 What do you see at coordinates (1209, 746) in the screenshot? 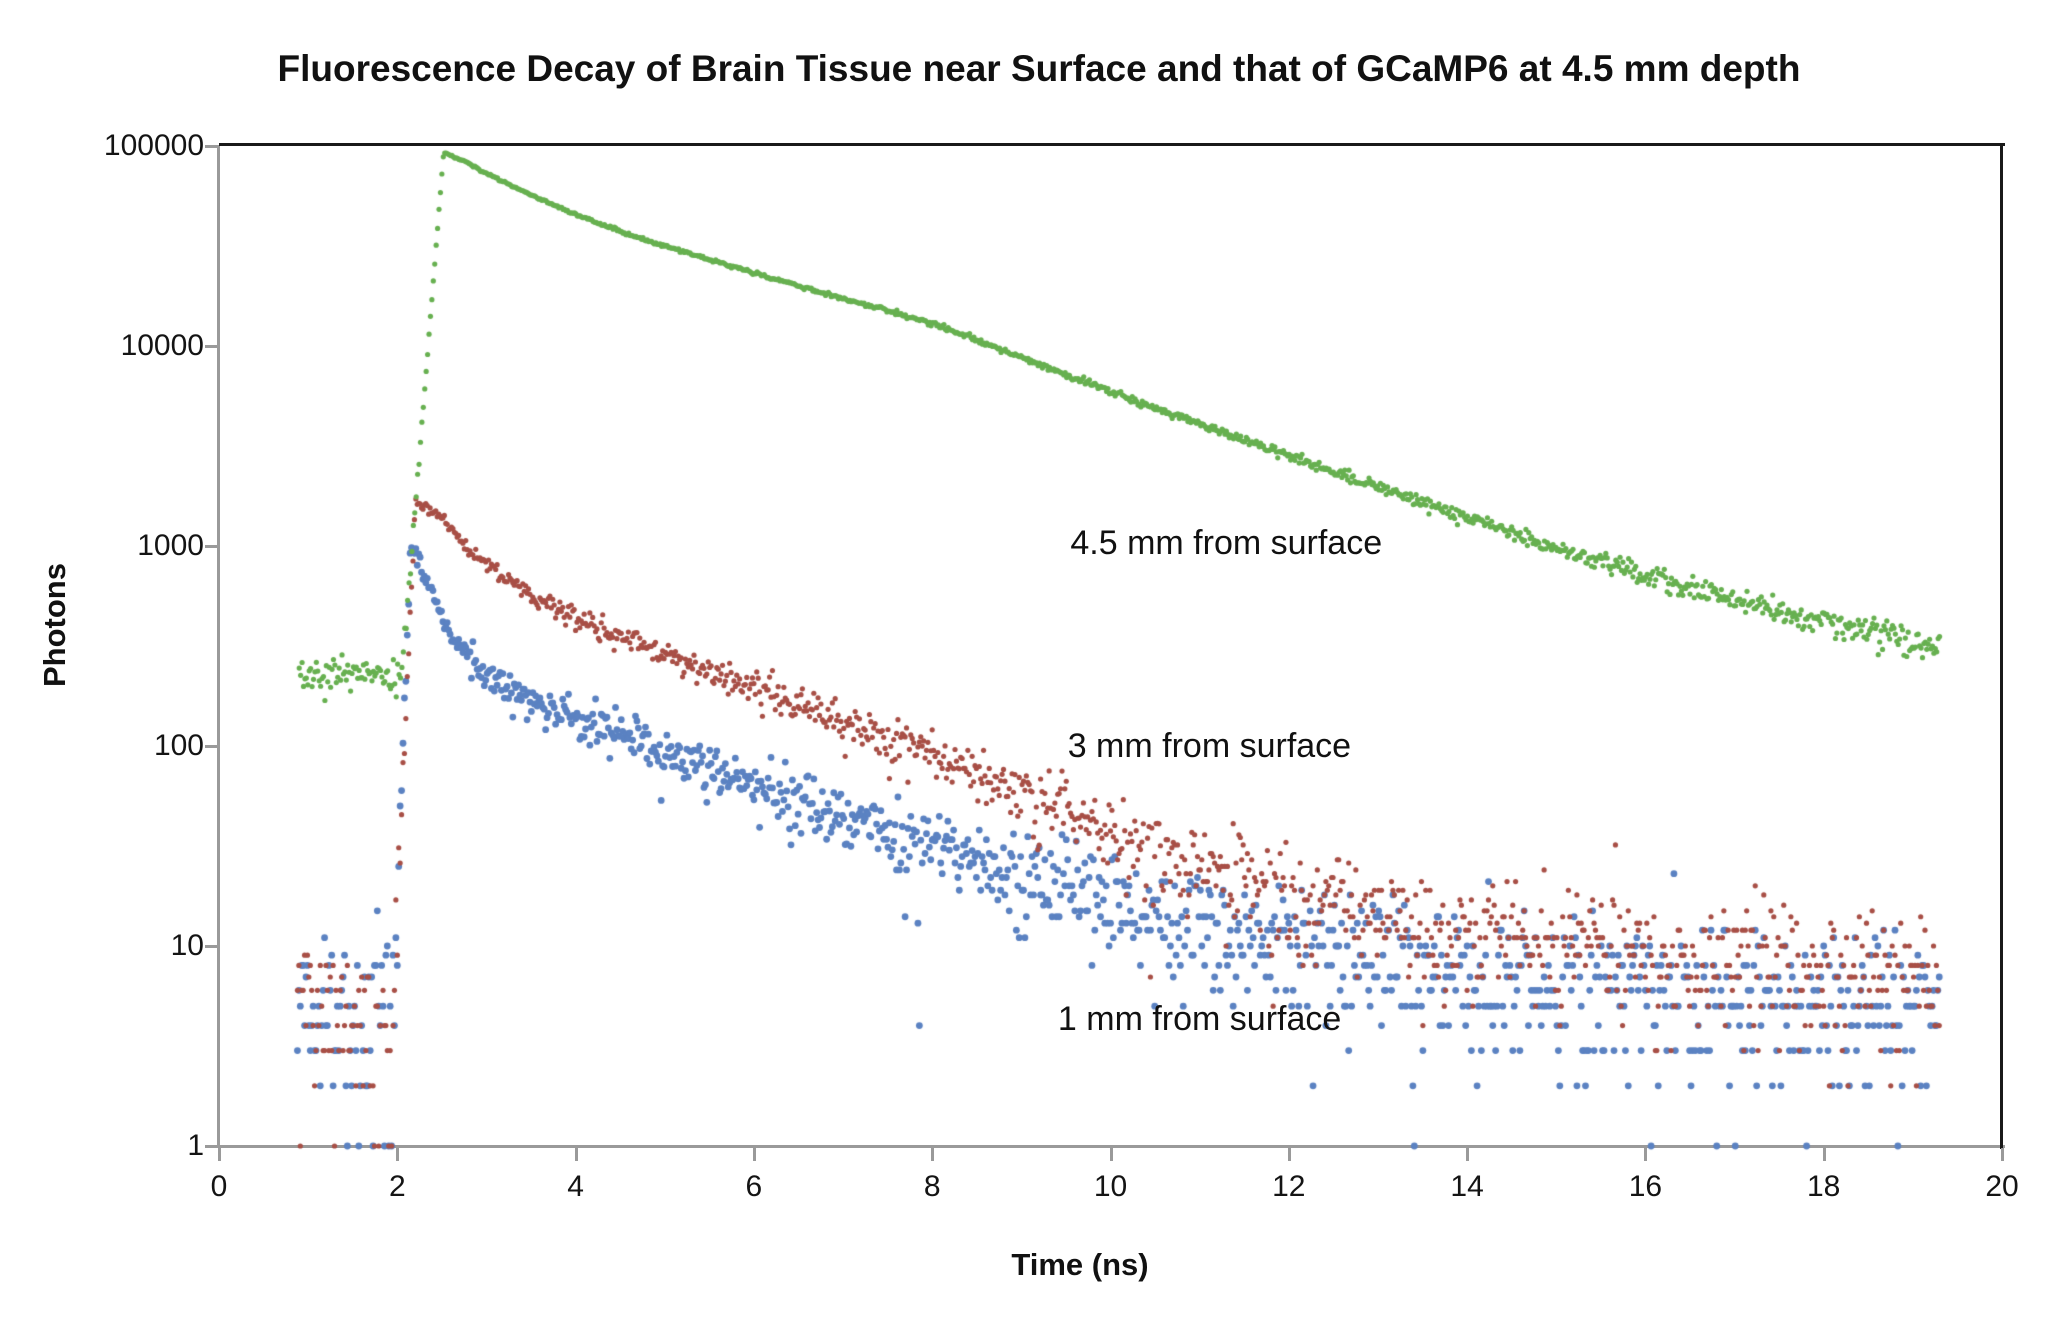
I see `annotation-3mm-label: 3 mm from surface` at bounding box center [1209, 746].